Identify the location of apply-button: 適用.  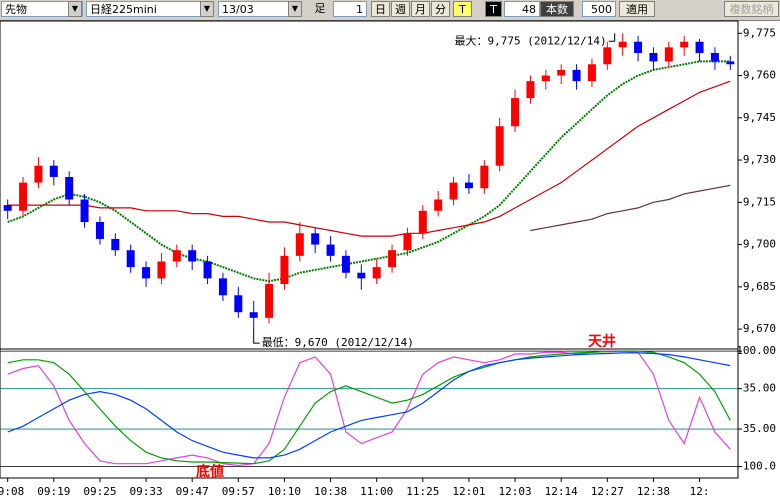
(637, 9).